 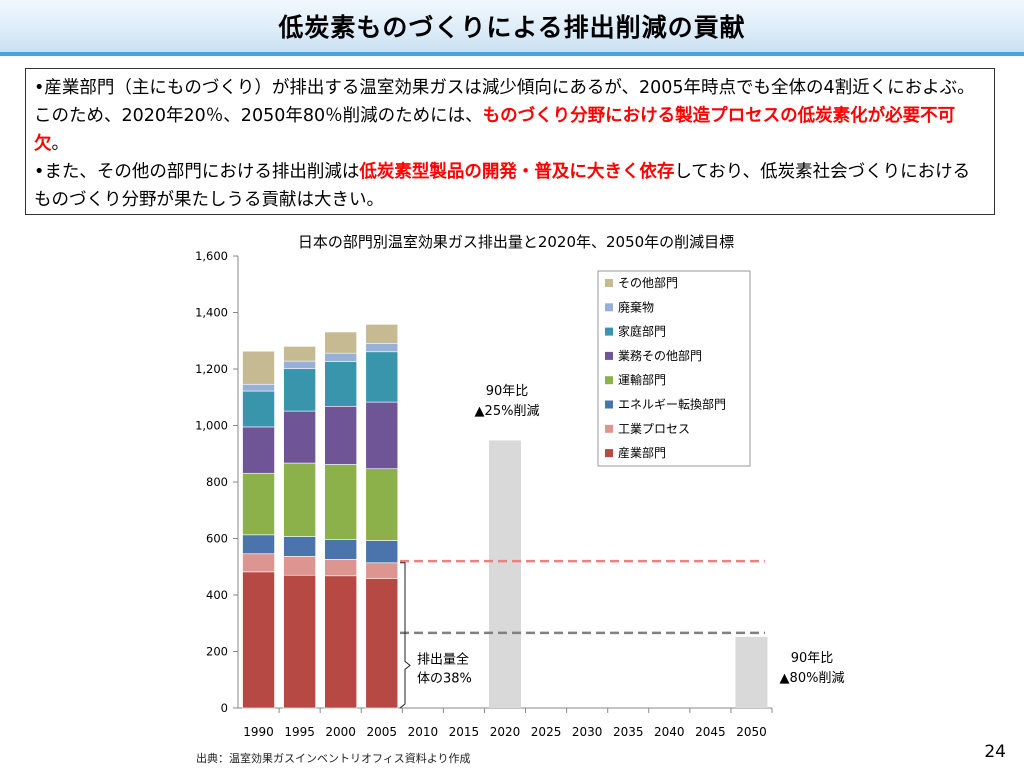 What do you see at coordinates (217, 652) in the screenshot?
I see `y-tick-label: 200` at bounding box center [217, 652].